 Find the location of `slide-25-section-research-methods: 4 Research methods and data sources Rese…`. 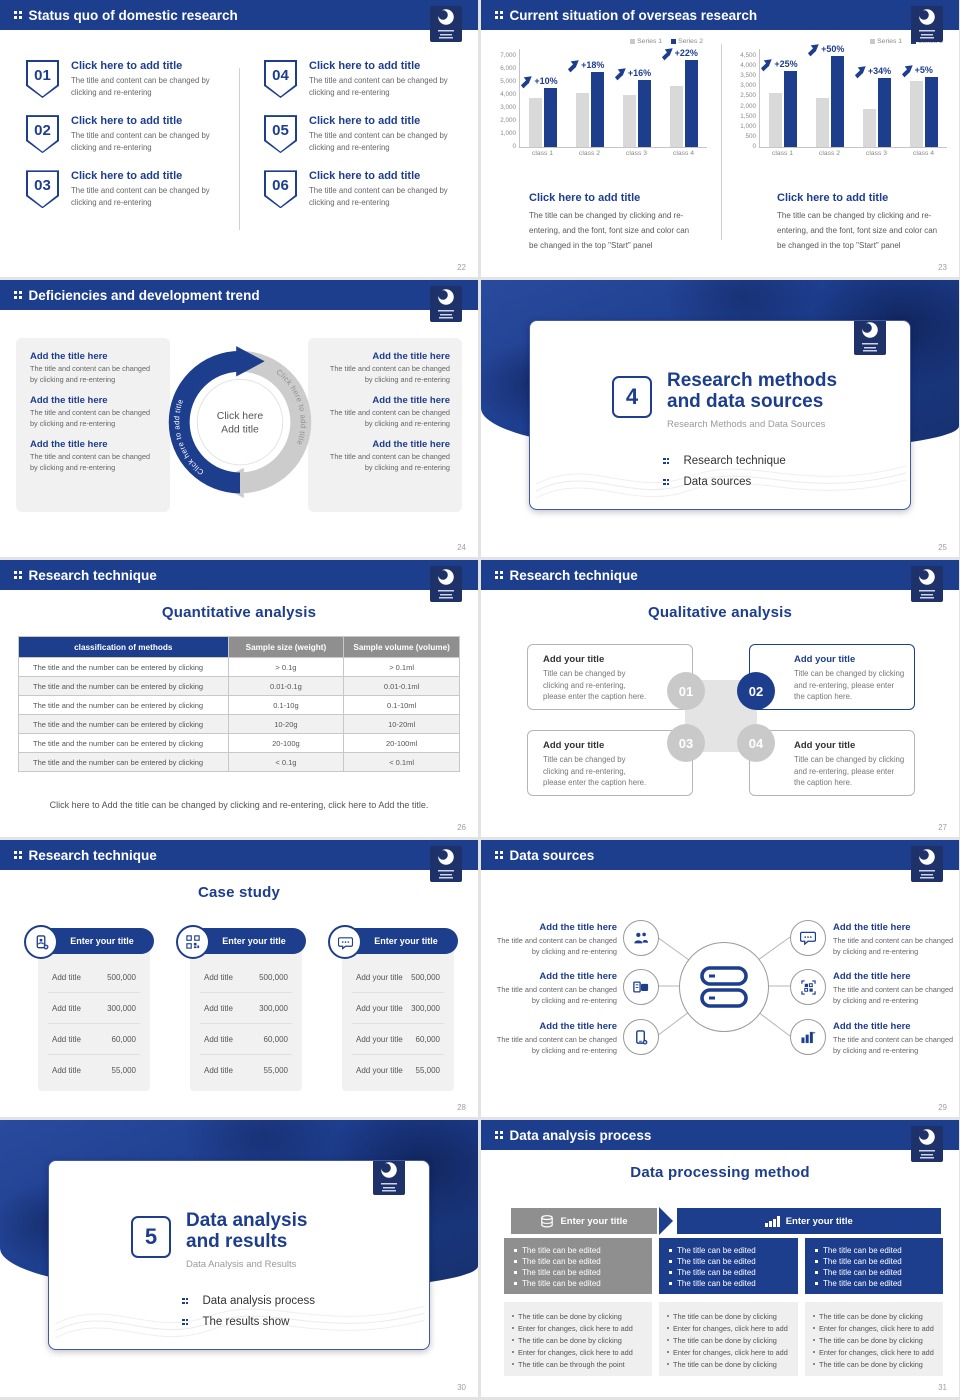

slide-25-section-research-methods: 4 Research methods and data sources Rese… is located at coordinates (720, 418).